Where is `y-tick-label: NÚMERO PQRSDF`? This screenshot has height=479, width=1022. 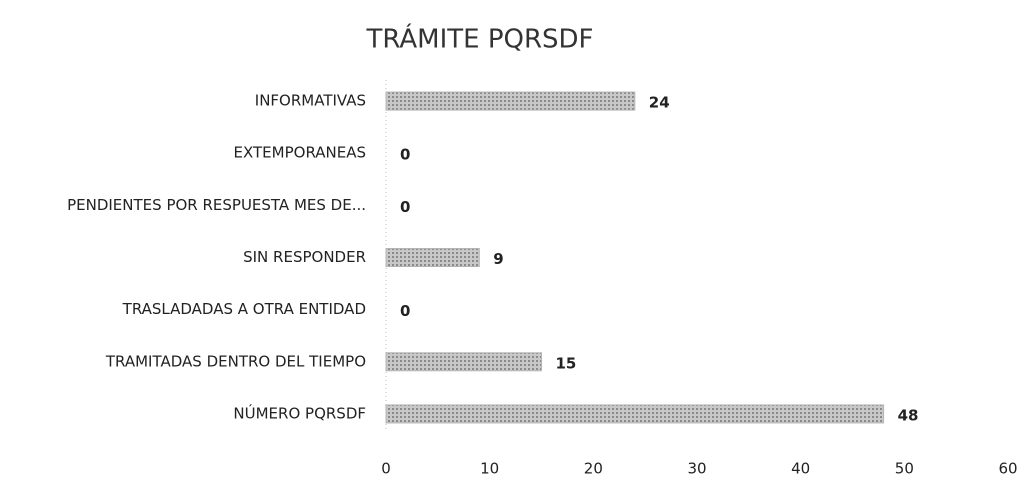 y-tick-label: NÚMERO PQRSDF is located at coordinates (299, 412).